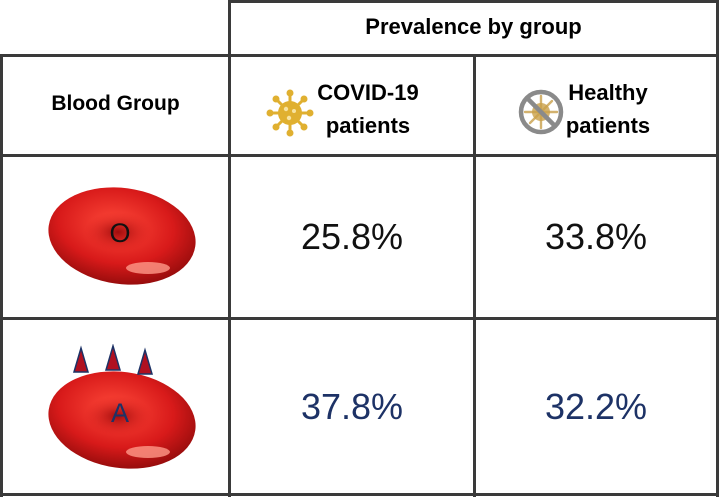  What do you see at coordinates (596, 236) in the screenshot?
I see `healthy-o-value: 33.8%` at bounding box center [596, 236].